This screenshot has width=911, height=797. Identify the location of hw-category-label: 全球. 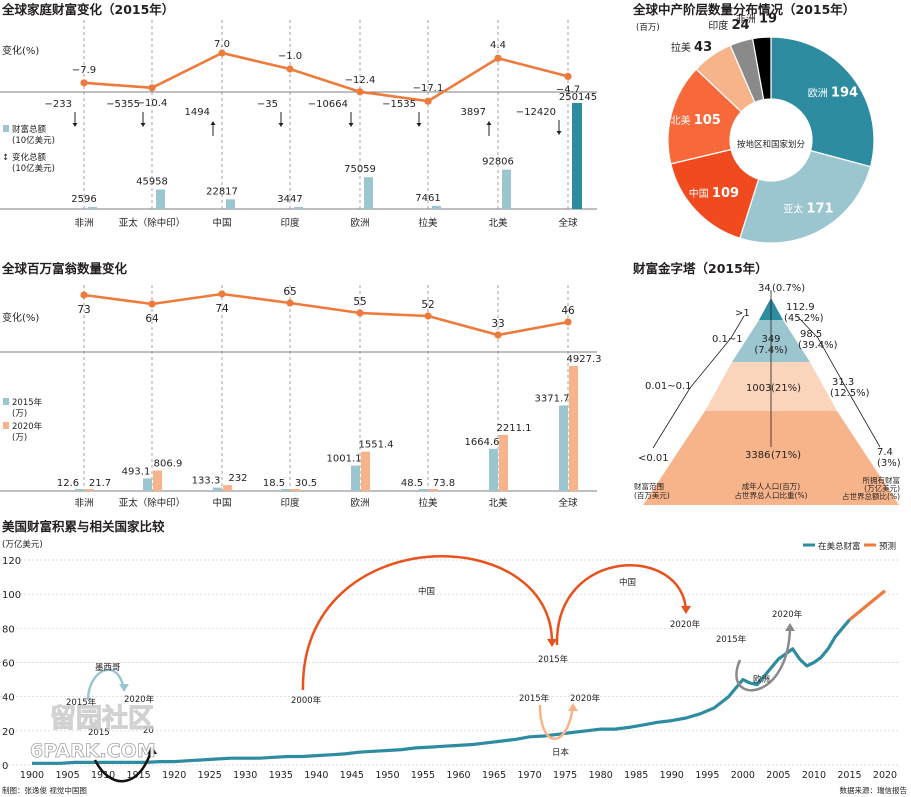
(568, 223).